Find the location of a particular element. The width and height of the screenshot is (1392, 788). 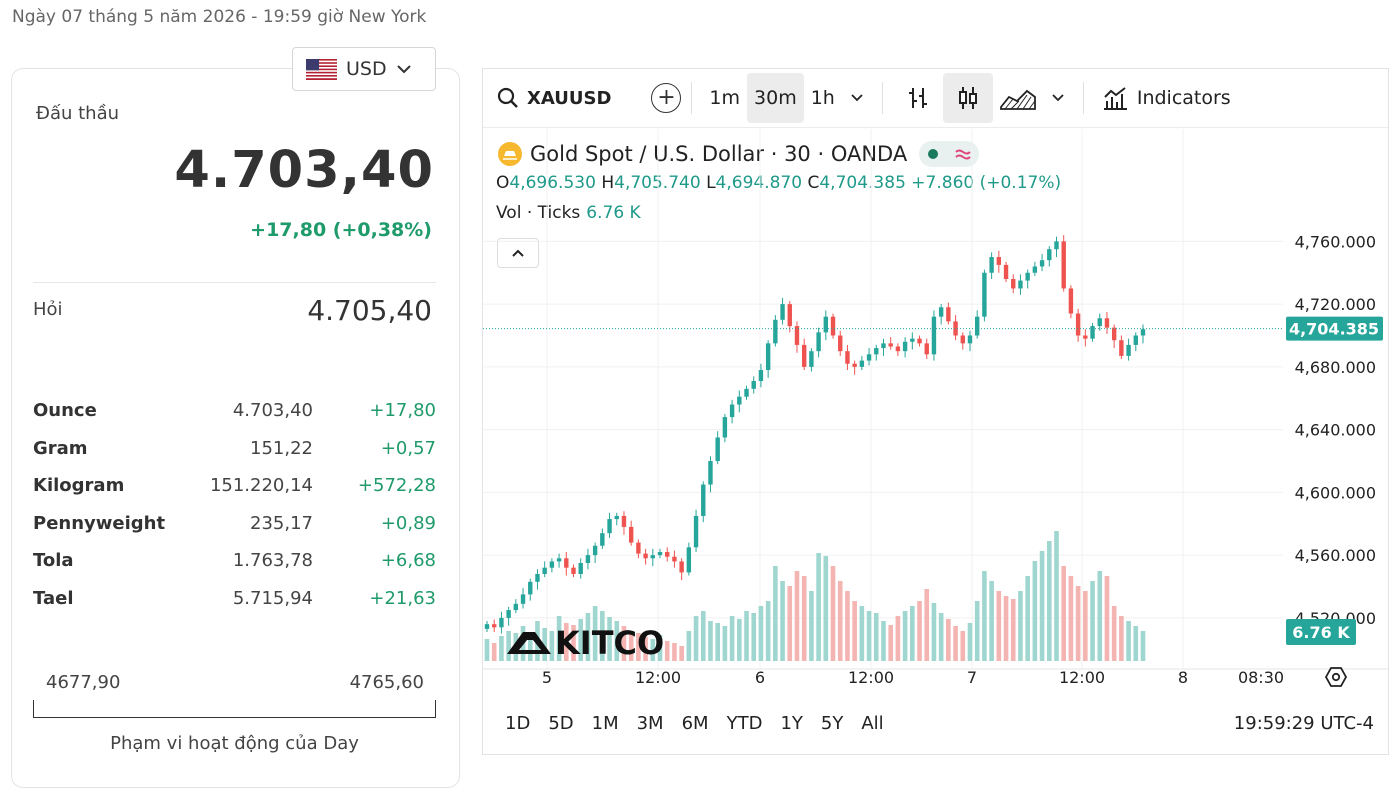

unit-row: Kilogram 151.220,14 +572,28 is located at coordinates (234, 486).